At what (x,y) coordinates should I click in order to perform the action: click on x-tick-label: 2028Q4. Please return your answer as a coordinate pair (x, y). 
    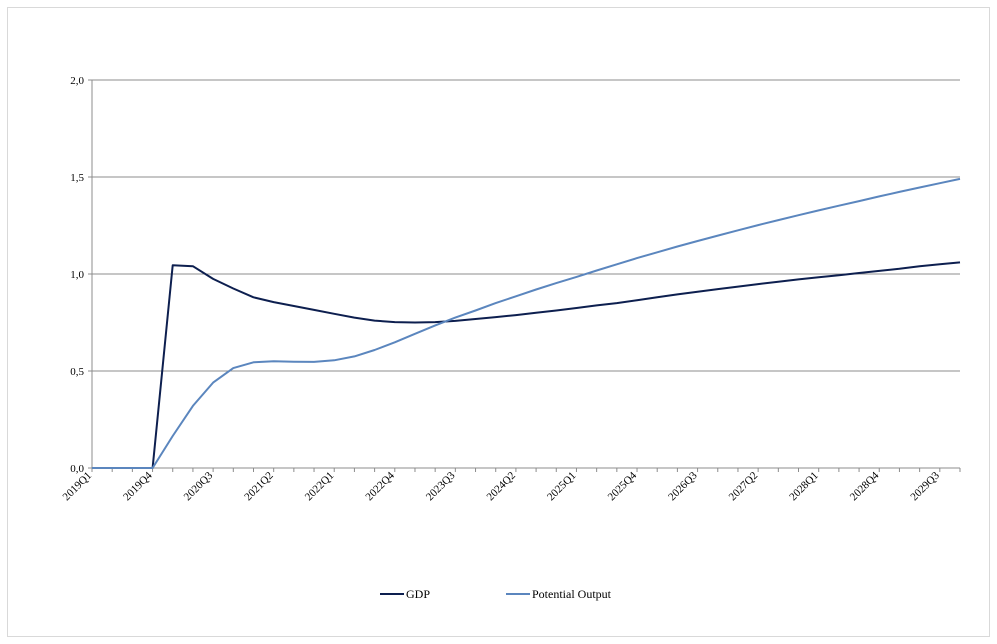
    Looking at the image, I should click on (865, 486).